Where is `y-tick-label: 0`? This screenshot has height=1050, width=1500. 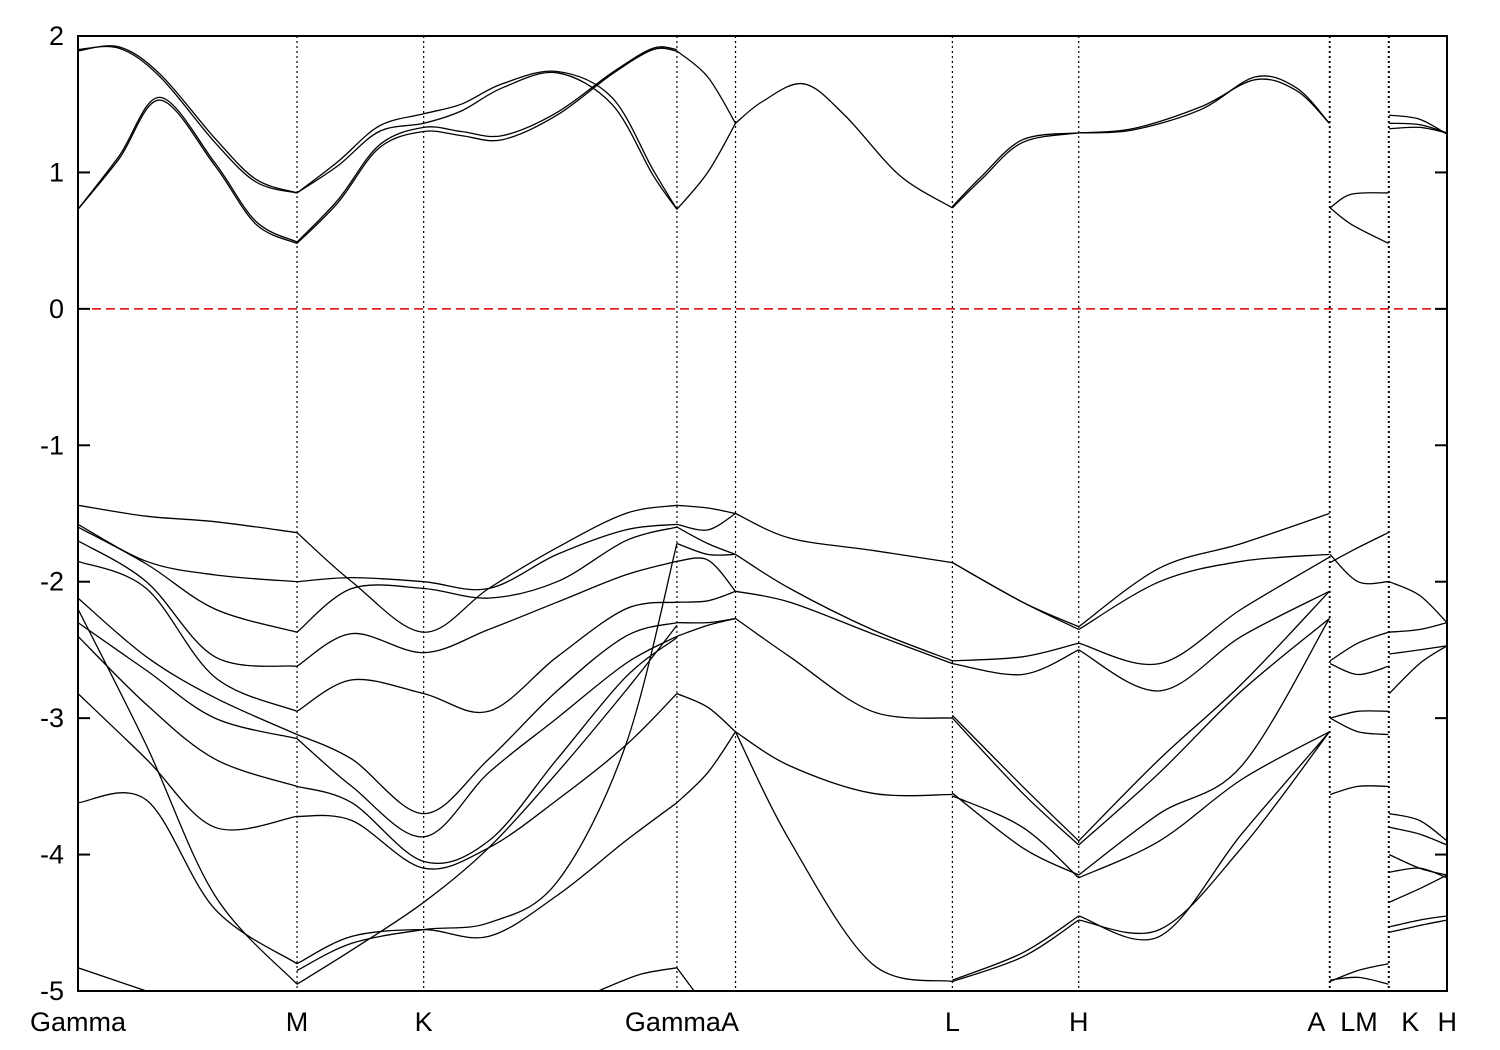 y-tick-label: 0 is located at coordinates (56, 309).